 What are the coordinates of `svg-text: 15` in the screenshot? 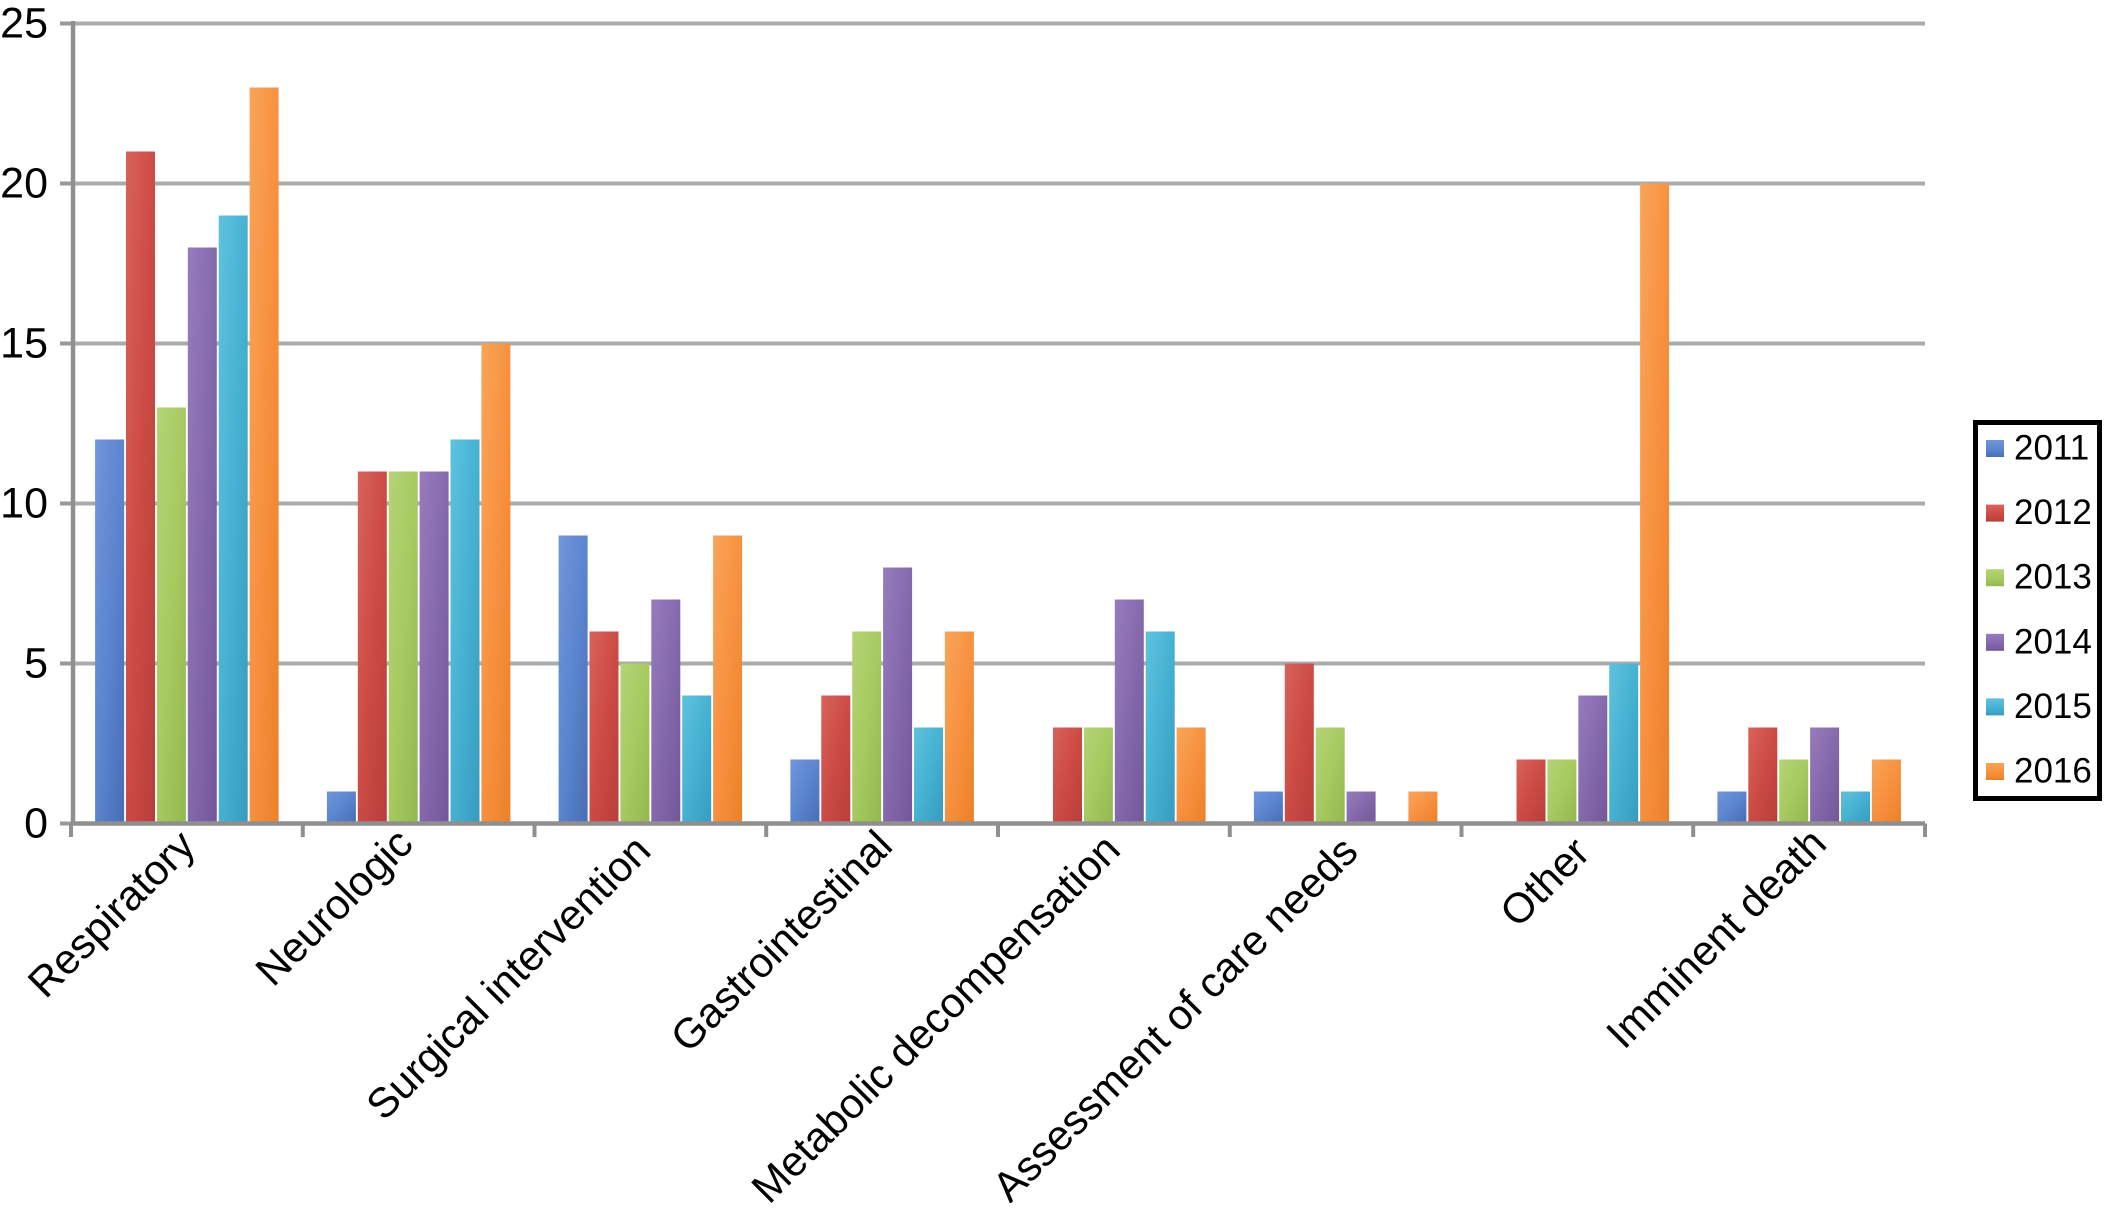 It's located at (24, 344).